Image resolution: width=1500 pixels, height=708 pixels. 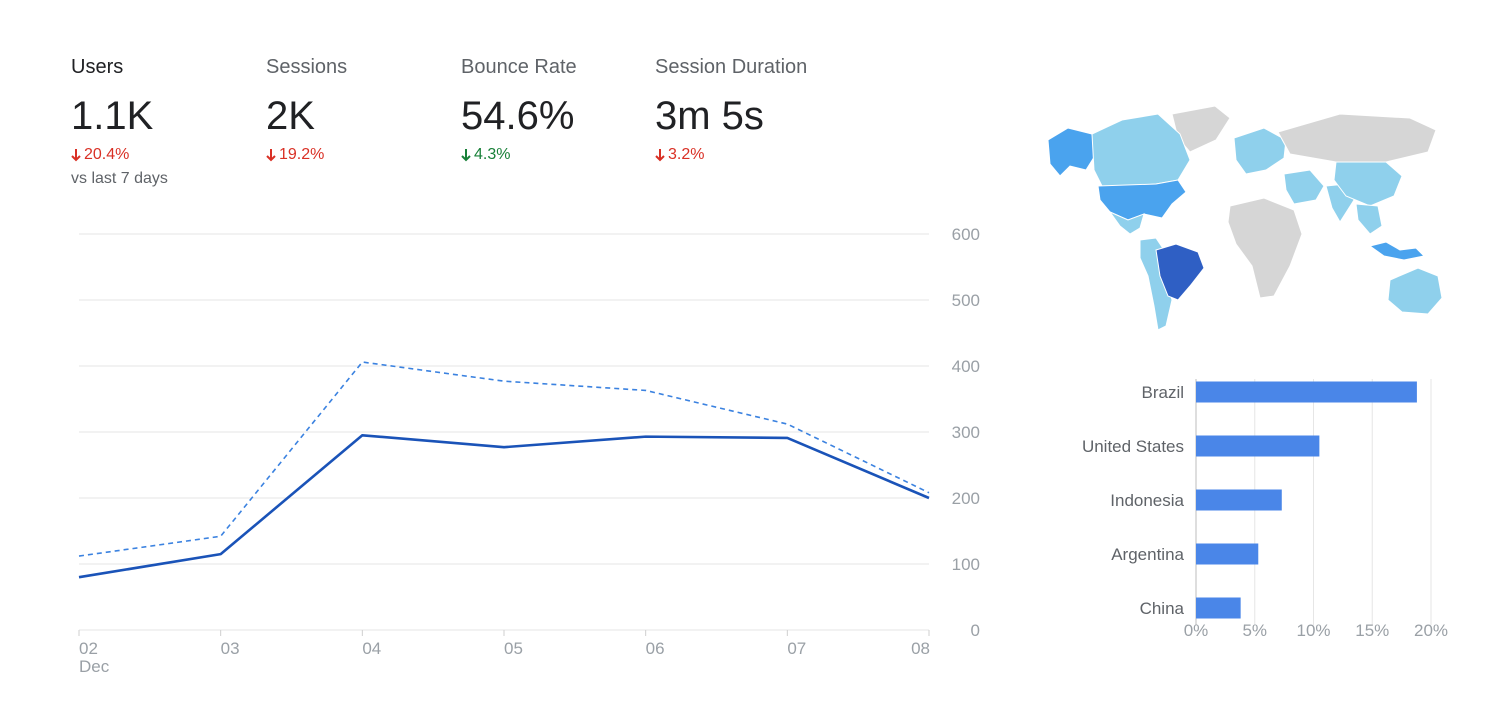 I want to click on metric-delta: 19.2%, so click(x=361, y=155).